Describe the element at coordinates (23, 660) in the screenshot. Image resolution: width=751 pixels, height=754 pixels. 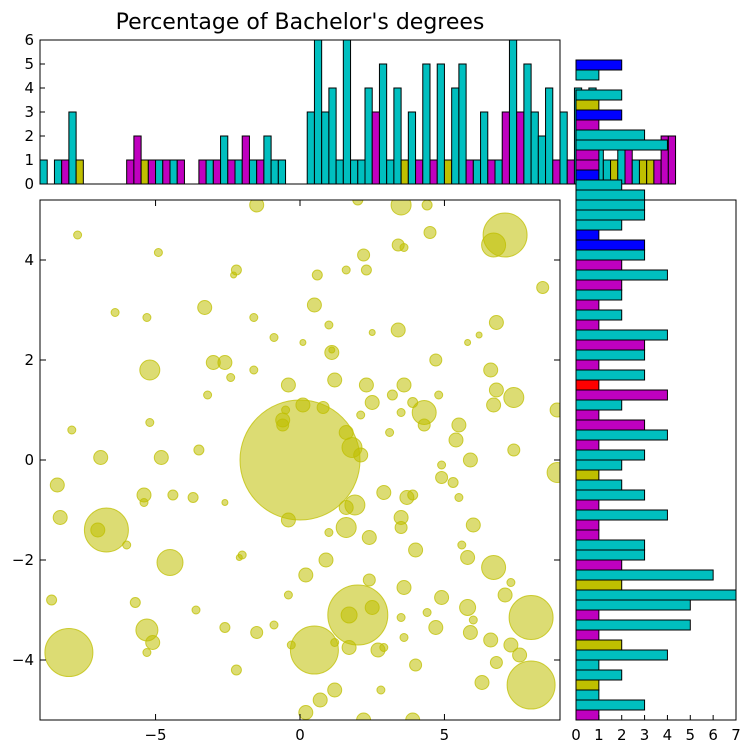
I see `y-tick-label: −4` at that location.